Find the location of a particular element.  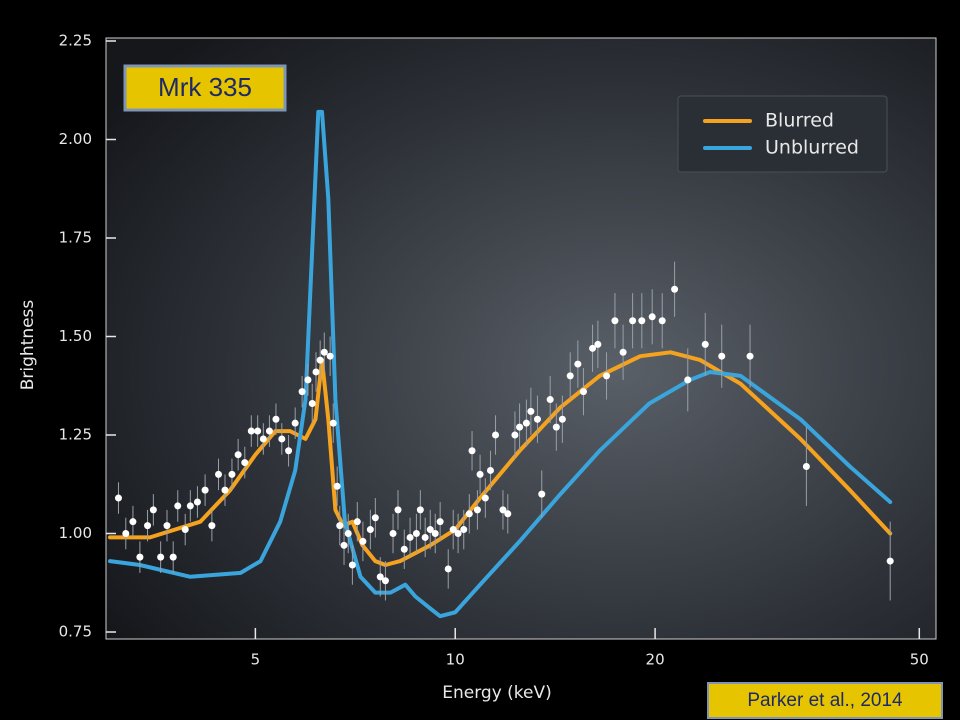

y-axis-label: Brightness is located at coordinates (28, 345).